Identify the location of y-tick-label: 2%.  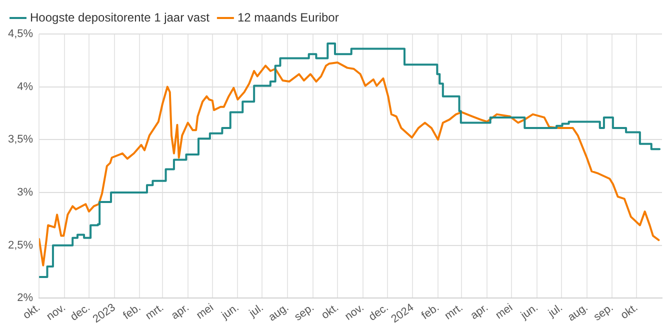
(25, 298).